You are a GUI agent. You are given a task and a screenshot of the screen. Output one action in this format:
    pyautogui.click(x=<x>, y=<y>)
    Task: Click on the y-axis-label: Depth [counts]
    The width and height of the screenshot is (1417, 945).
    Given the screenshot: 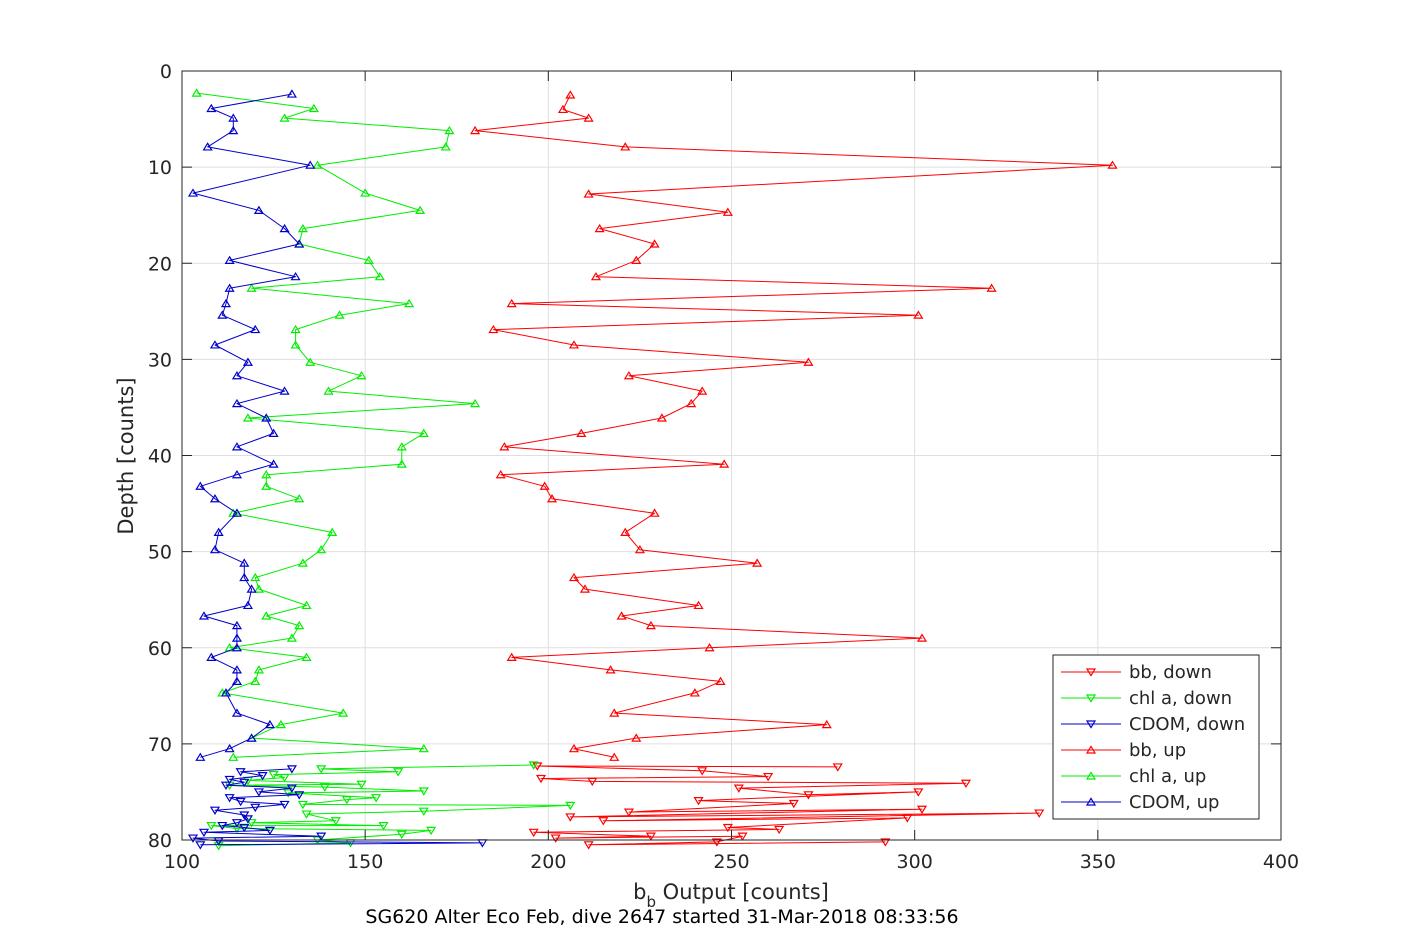 What is the action you would take?
    pyautogui.click(x=126, y=455)
    